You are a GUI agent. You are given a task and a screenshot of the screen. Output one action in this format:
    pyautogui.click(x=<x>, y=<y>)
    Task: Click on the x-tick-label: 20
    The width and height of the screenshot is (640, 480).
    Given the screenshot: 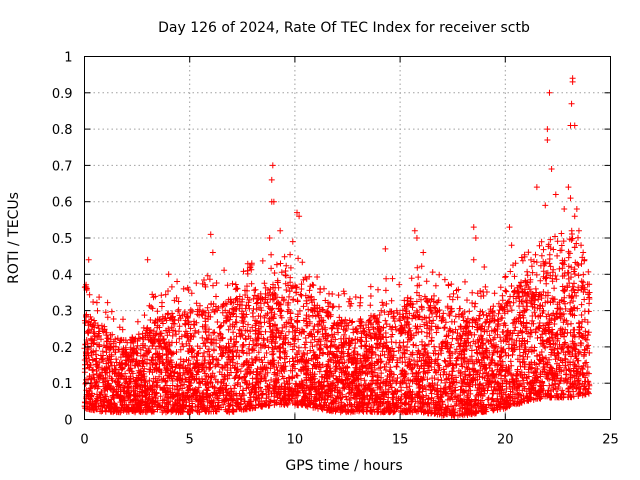 What is the action you would take?
    pyautogui.click(x=505, y=440)
    